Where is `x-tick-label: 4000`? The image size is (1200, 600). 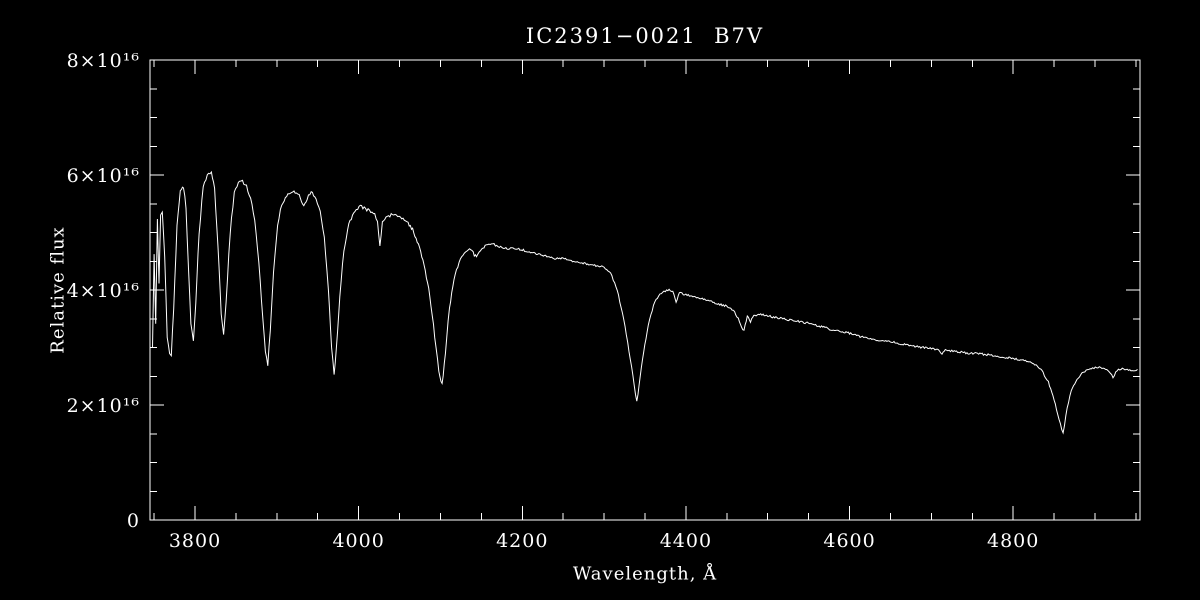
x-tick-label: 4000 is located at coordinates (358, 541).